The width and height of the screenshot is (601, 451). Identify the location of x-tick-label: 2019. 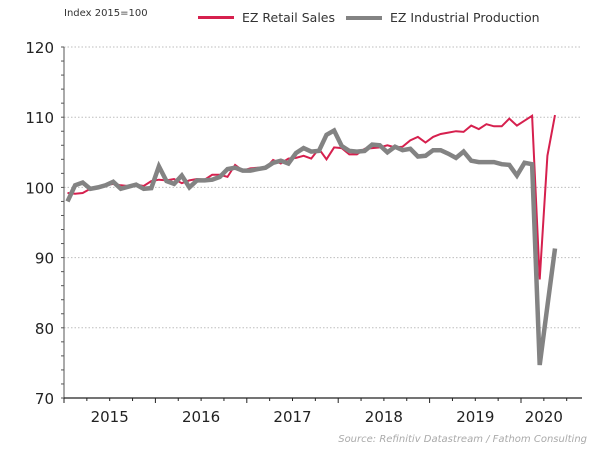
(475, 417).